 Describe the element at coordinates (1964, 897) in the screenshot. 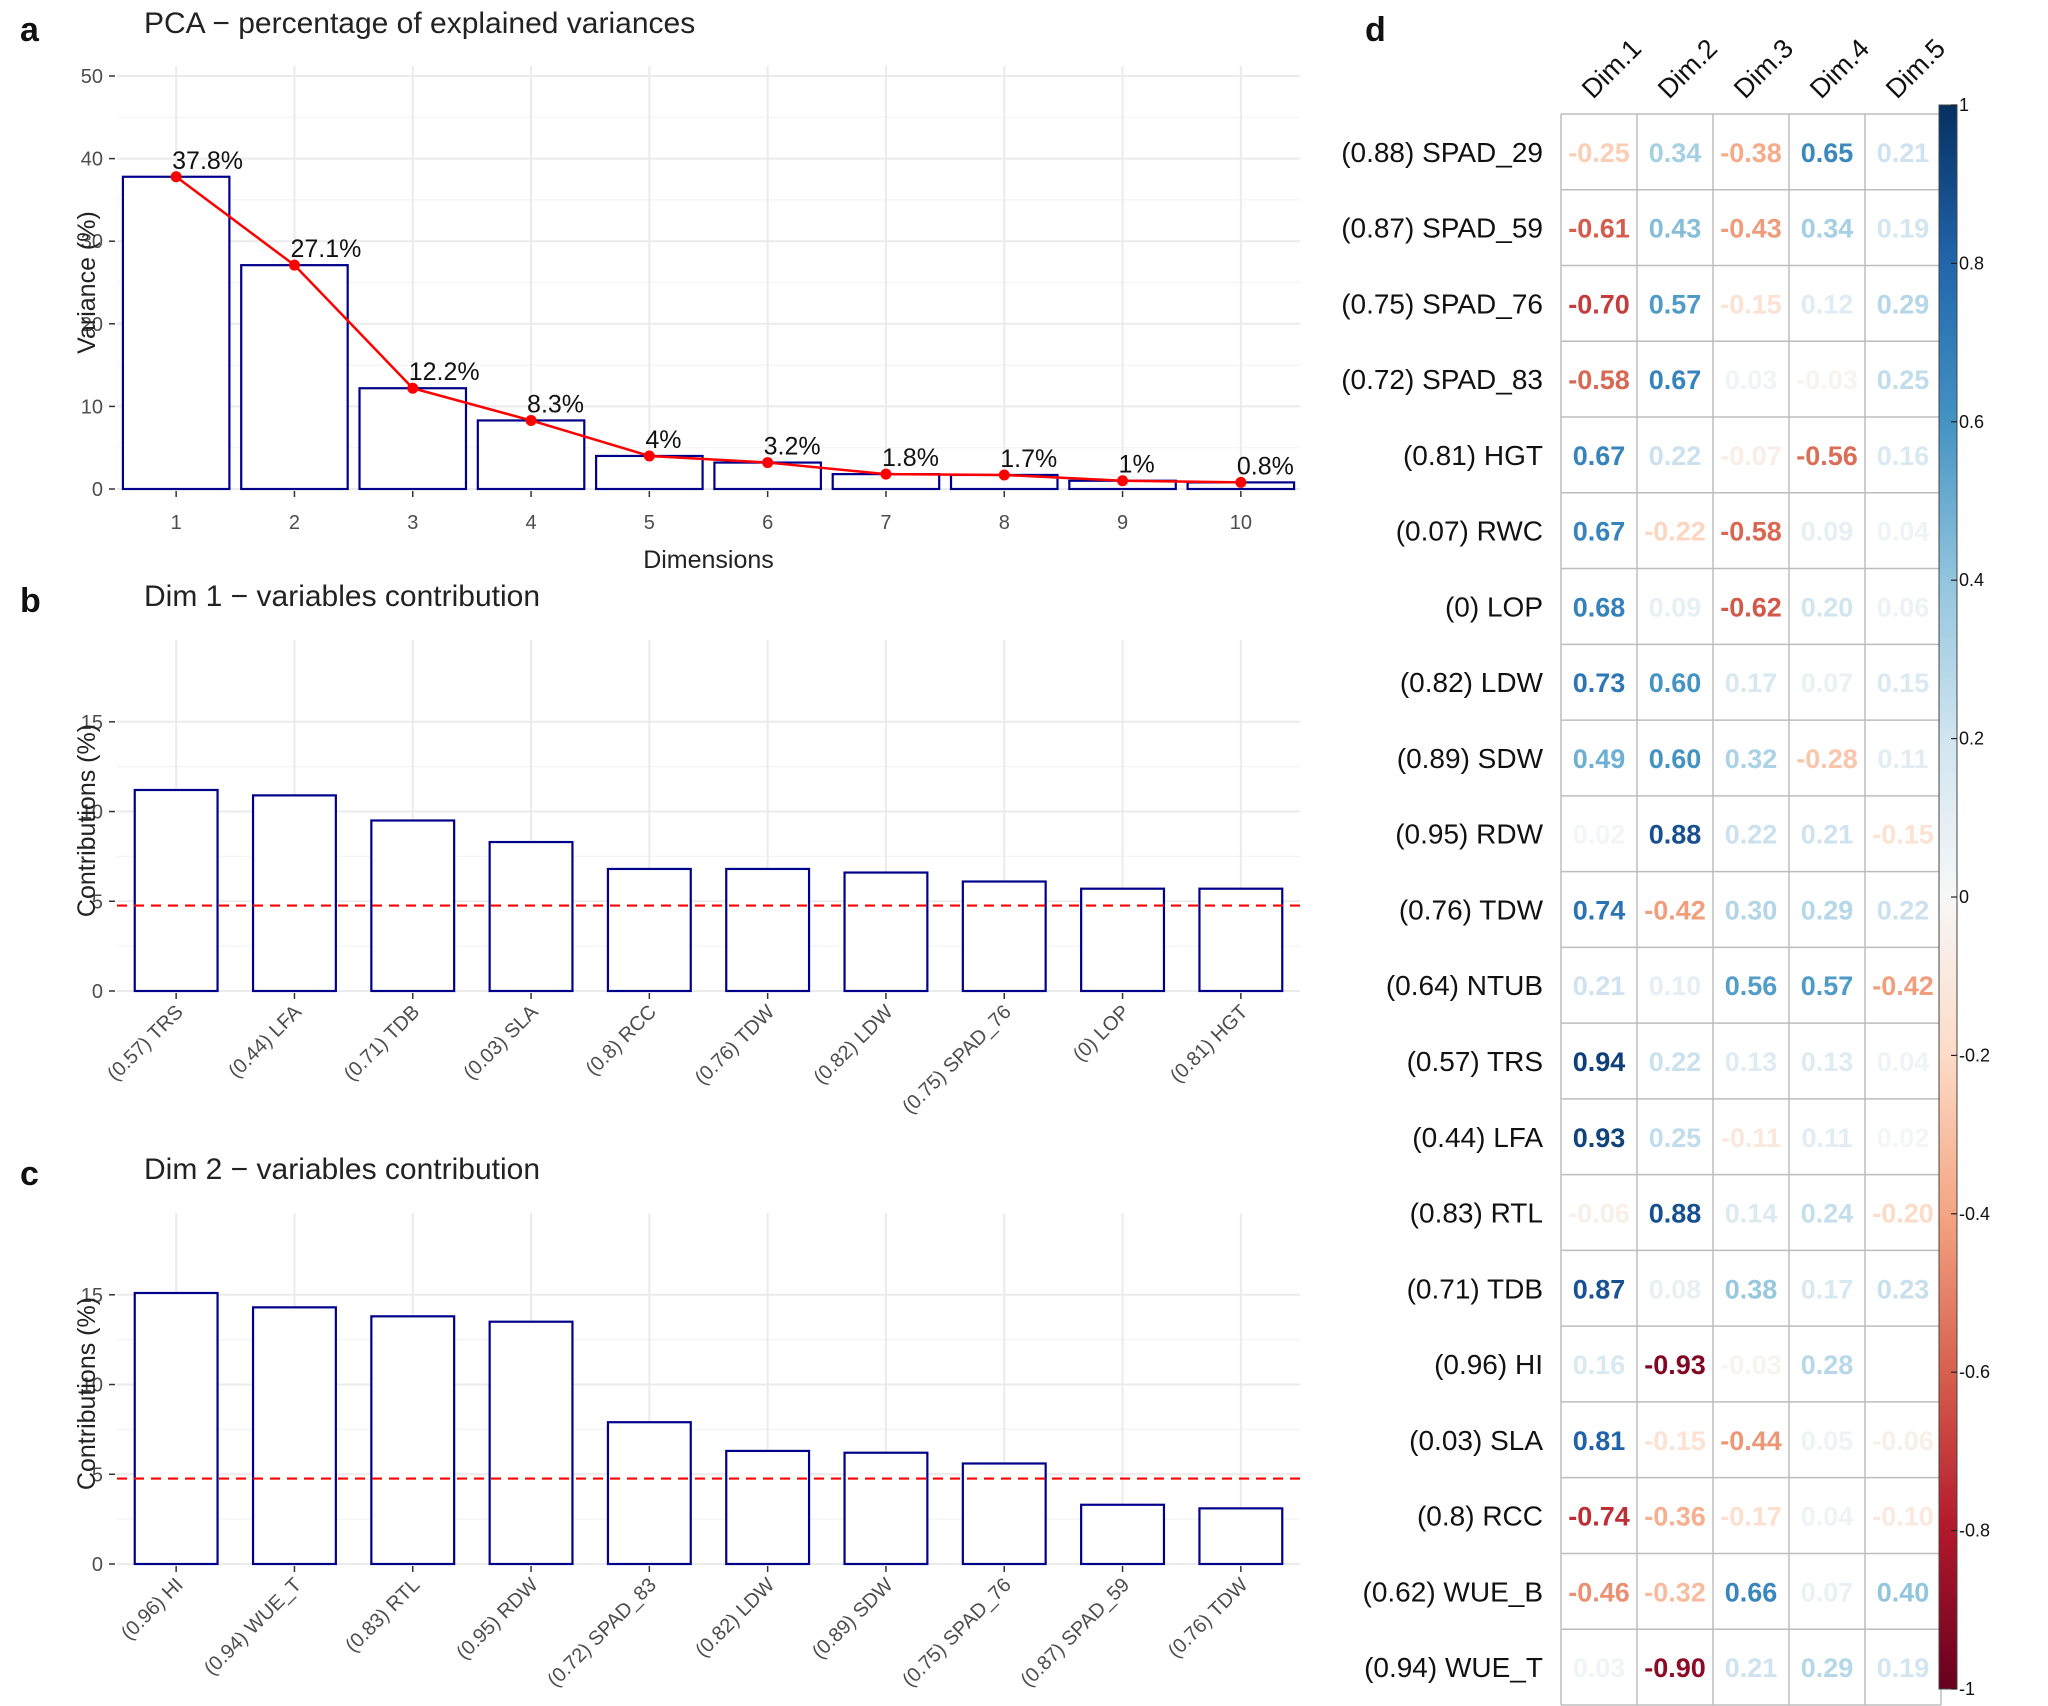

I see `colorbar-tick-label: 0` at that location.